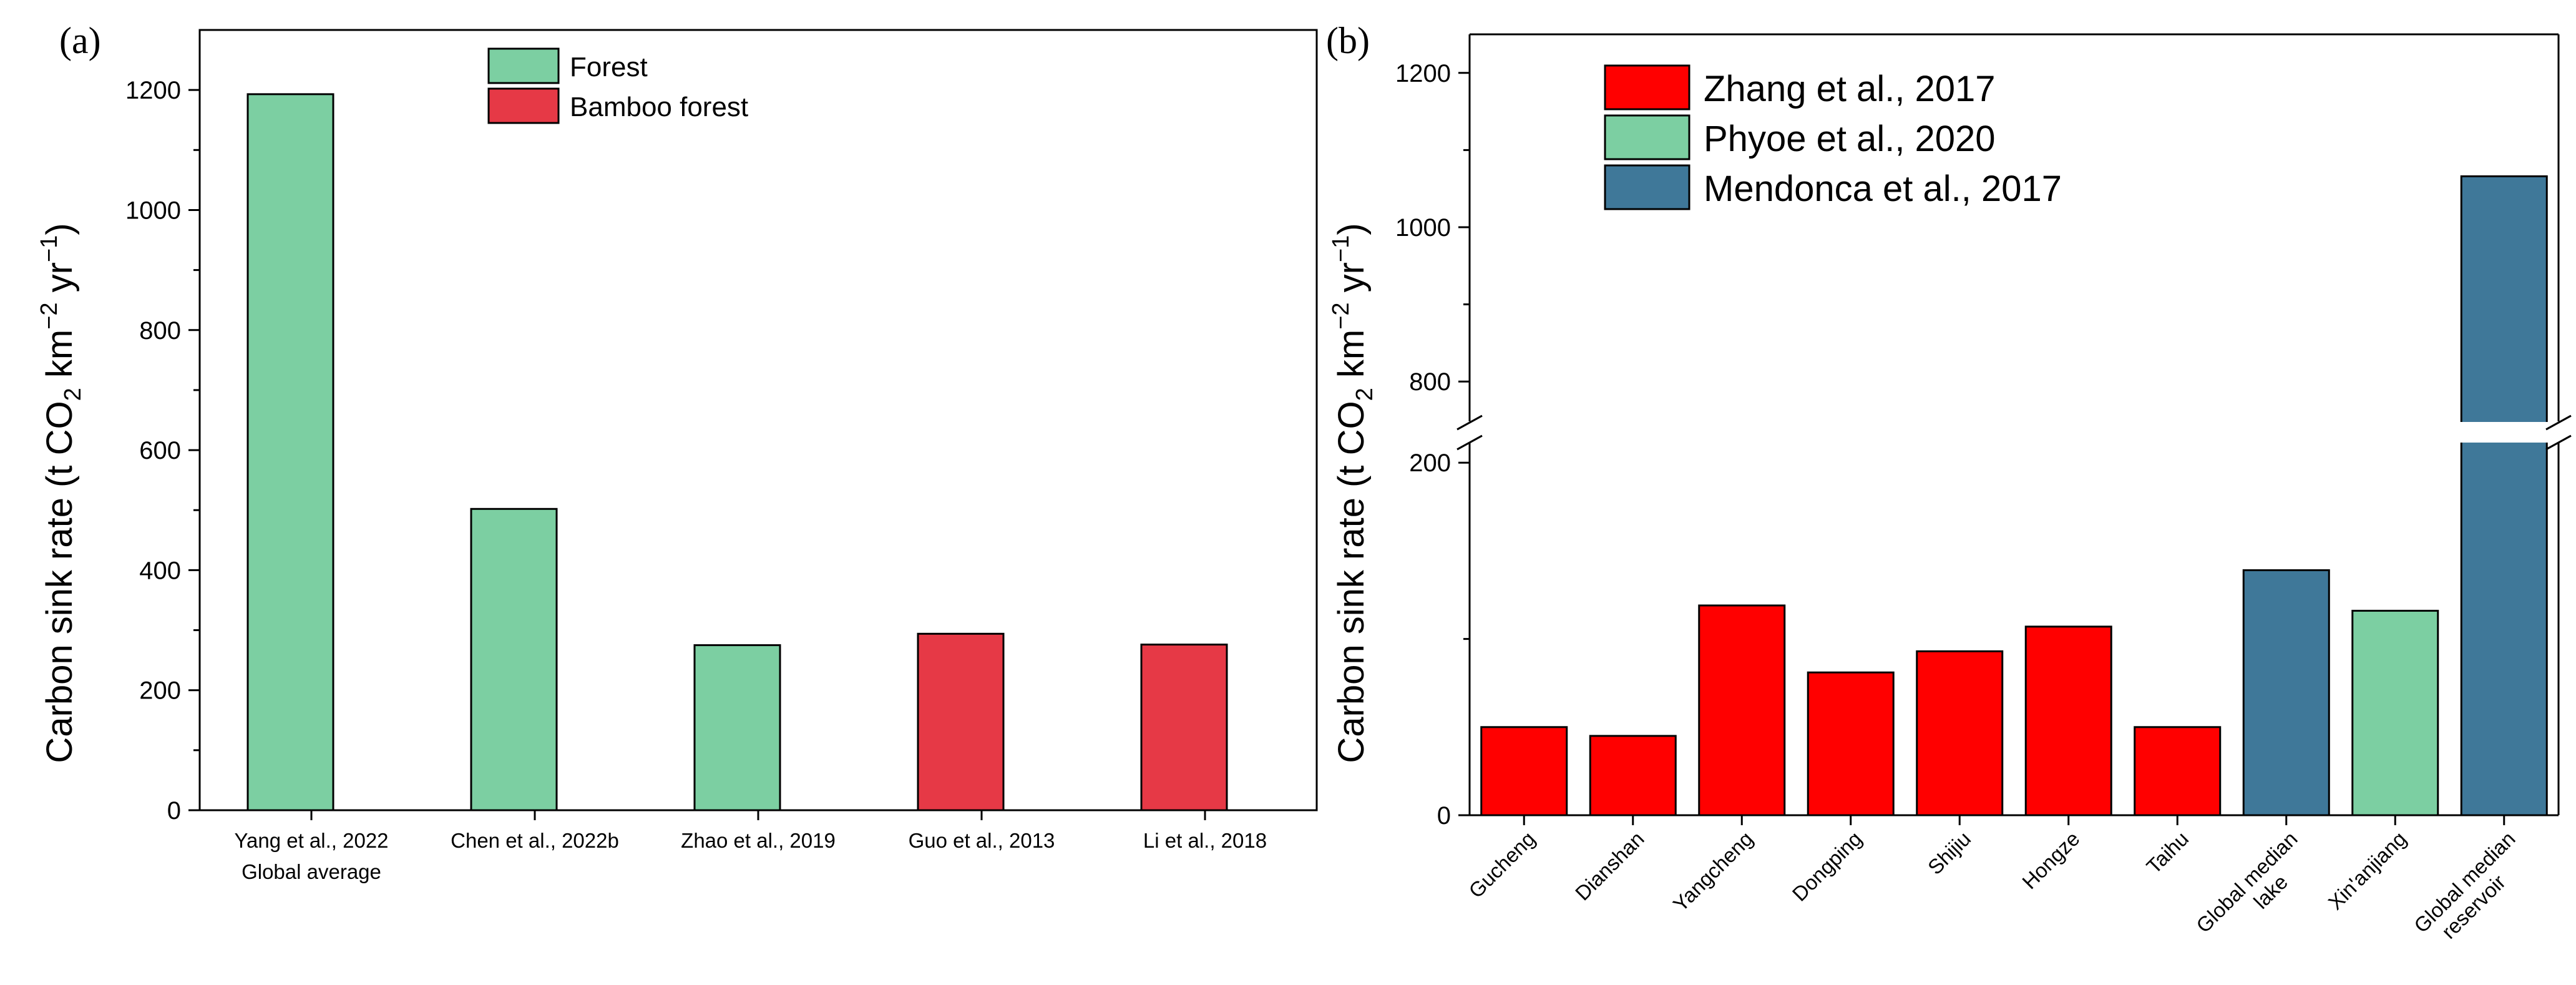  Describe the element at coordinates (2558, 442) in the screenshot. I see `break-mark-right-bottom` at that location.